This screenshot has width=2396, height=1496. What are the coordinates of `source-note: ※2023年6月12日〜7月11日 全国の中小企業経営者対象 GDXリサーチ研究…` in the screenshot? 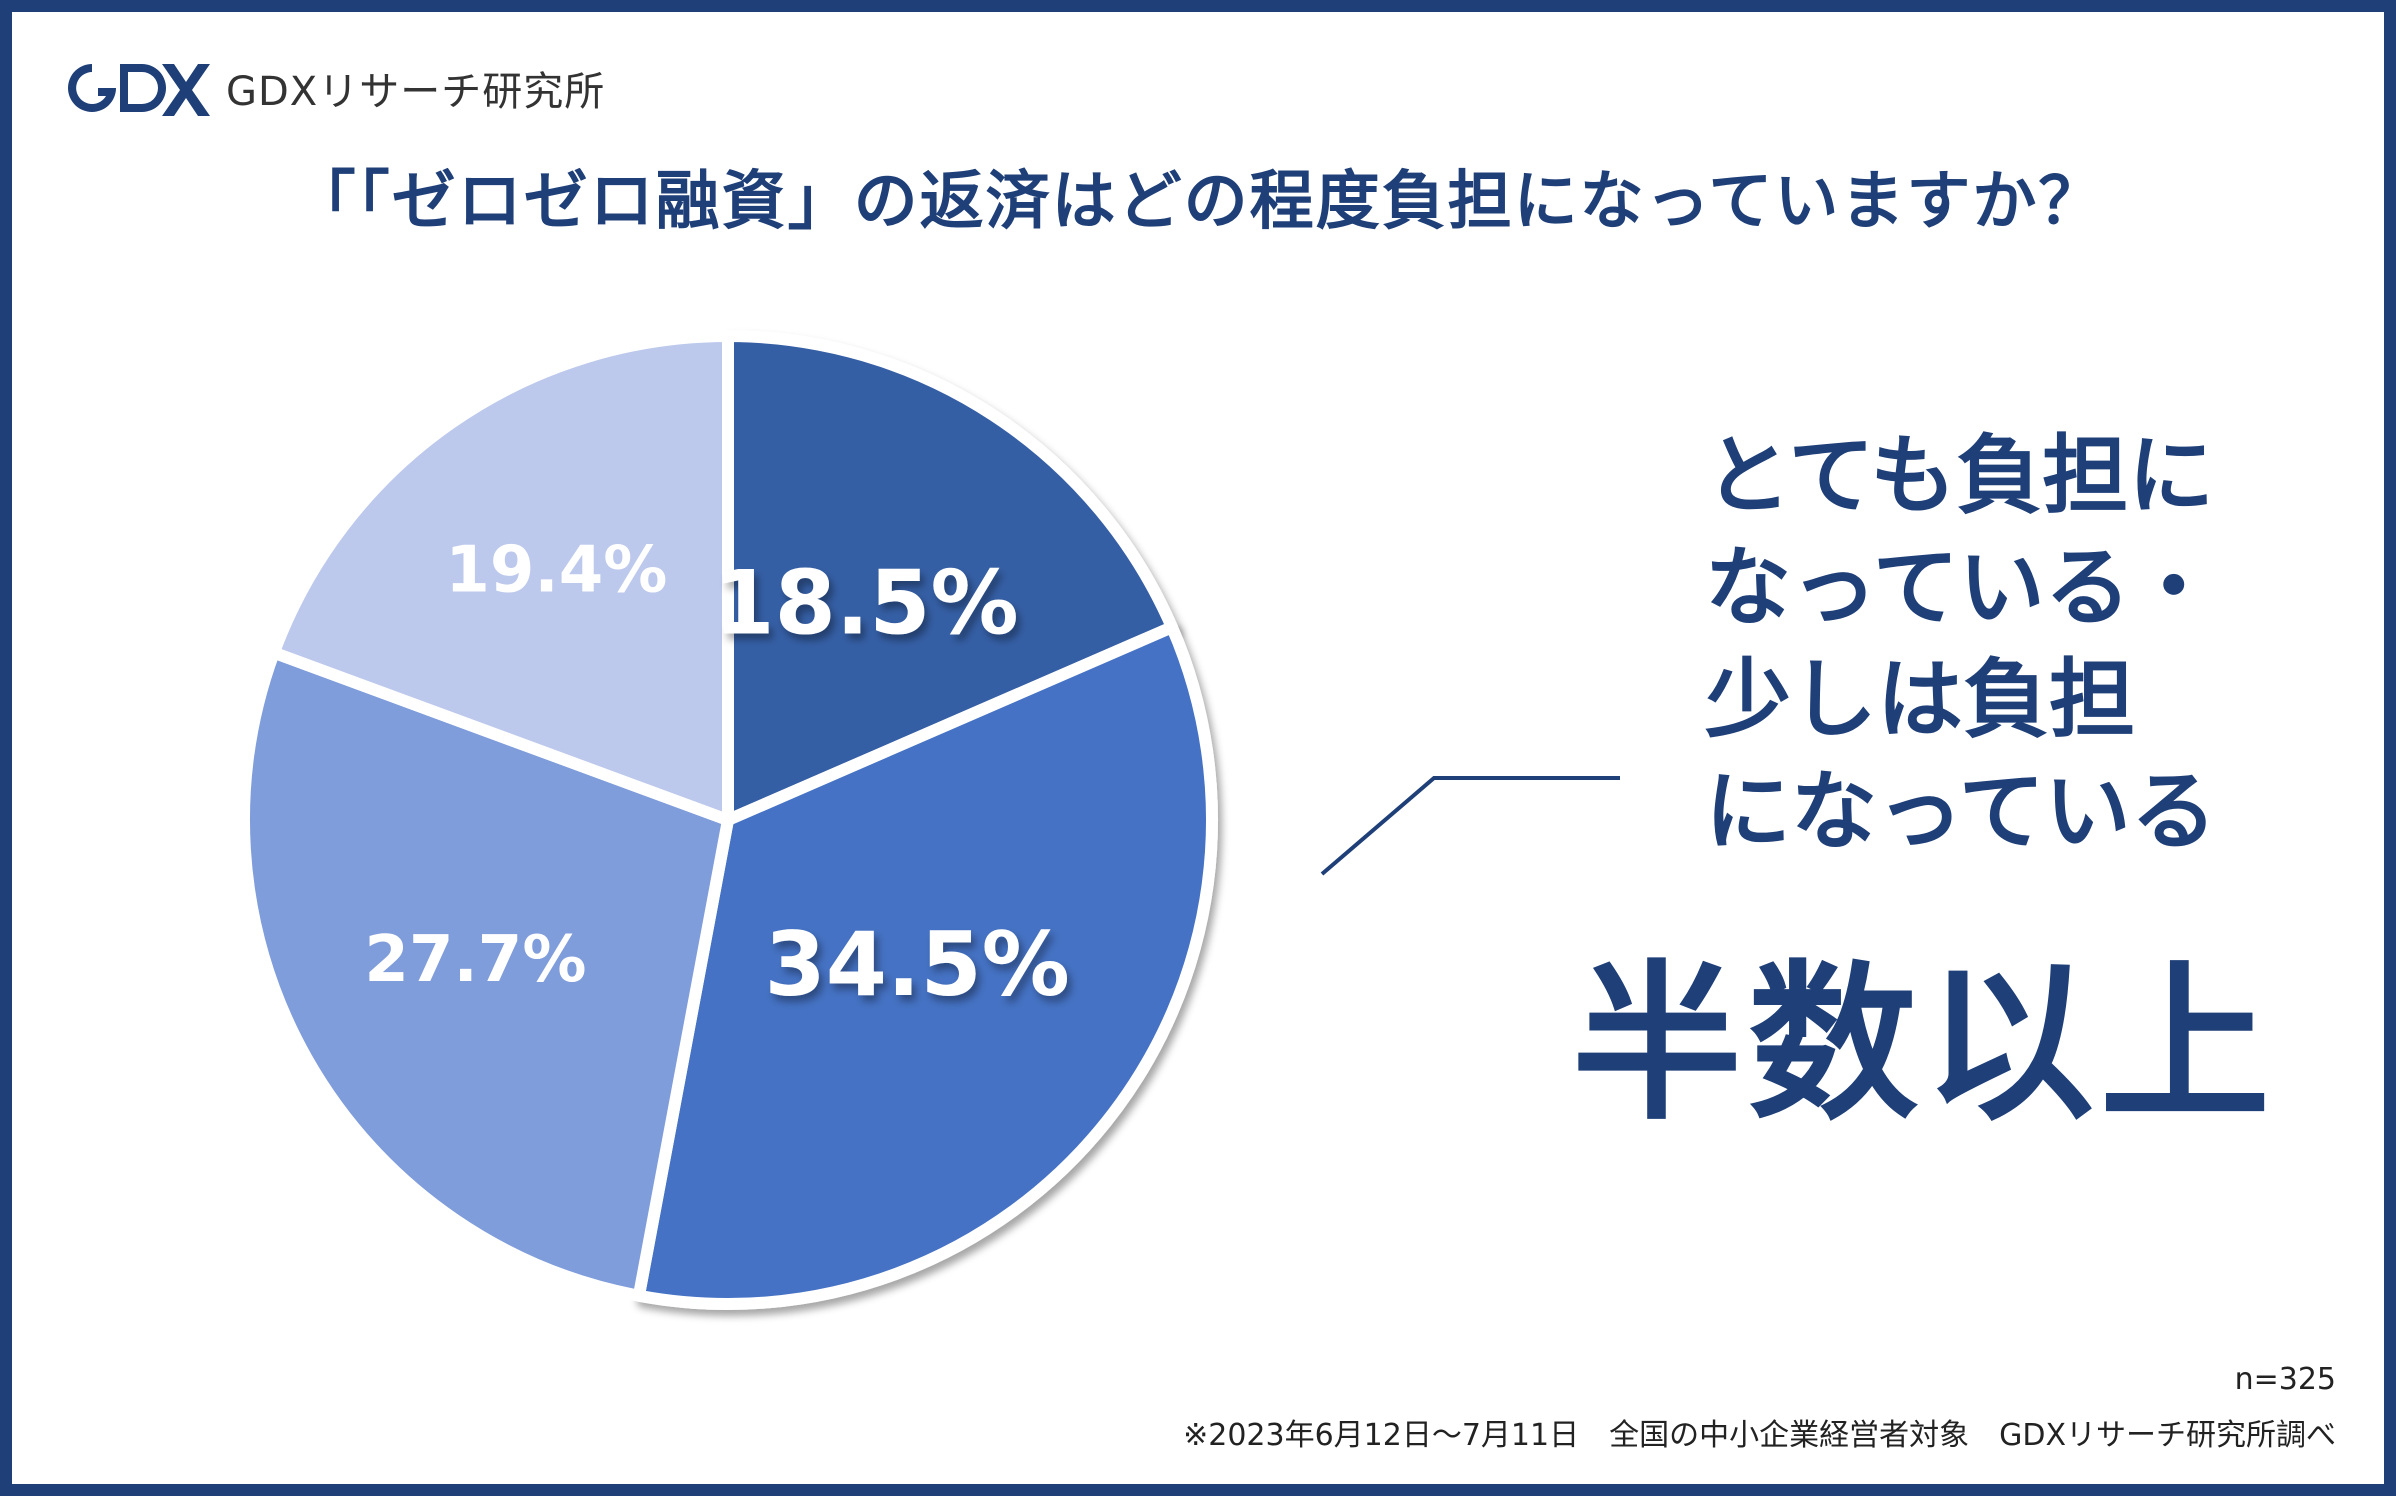 It's located at (1759, 1435).